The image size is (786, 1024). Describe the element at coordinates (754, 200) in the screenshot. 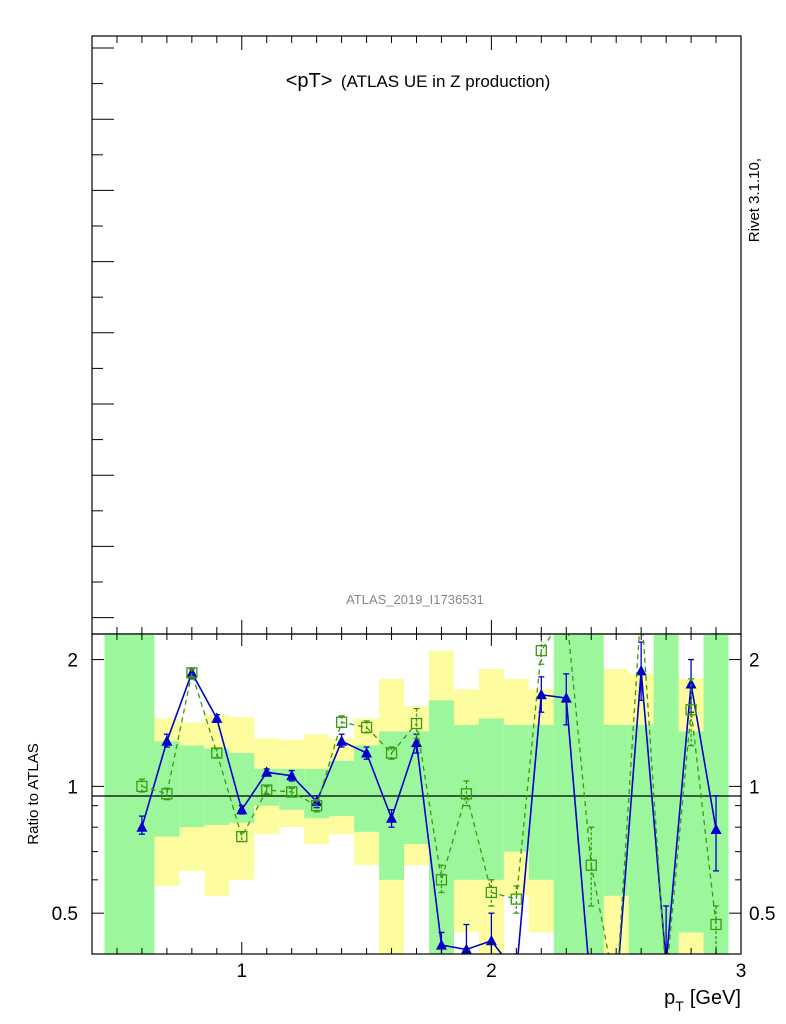

I see `rivet-version-label: Rivet 3.1.10,` at that location.